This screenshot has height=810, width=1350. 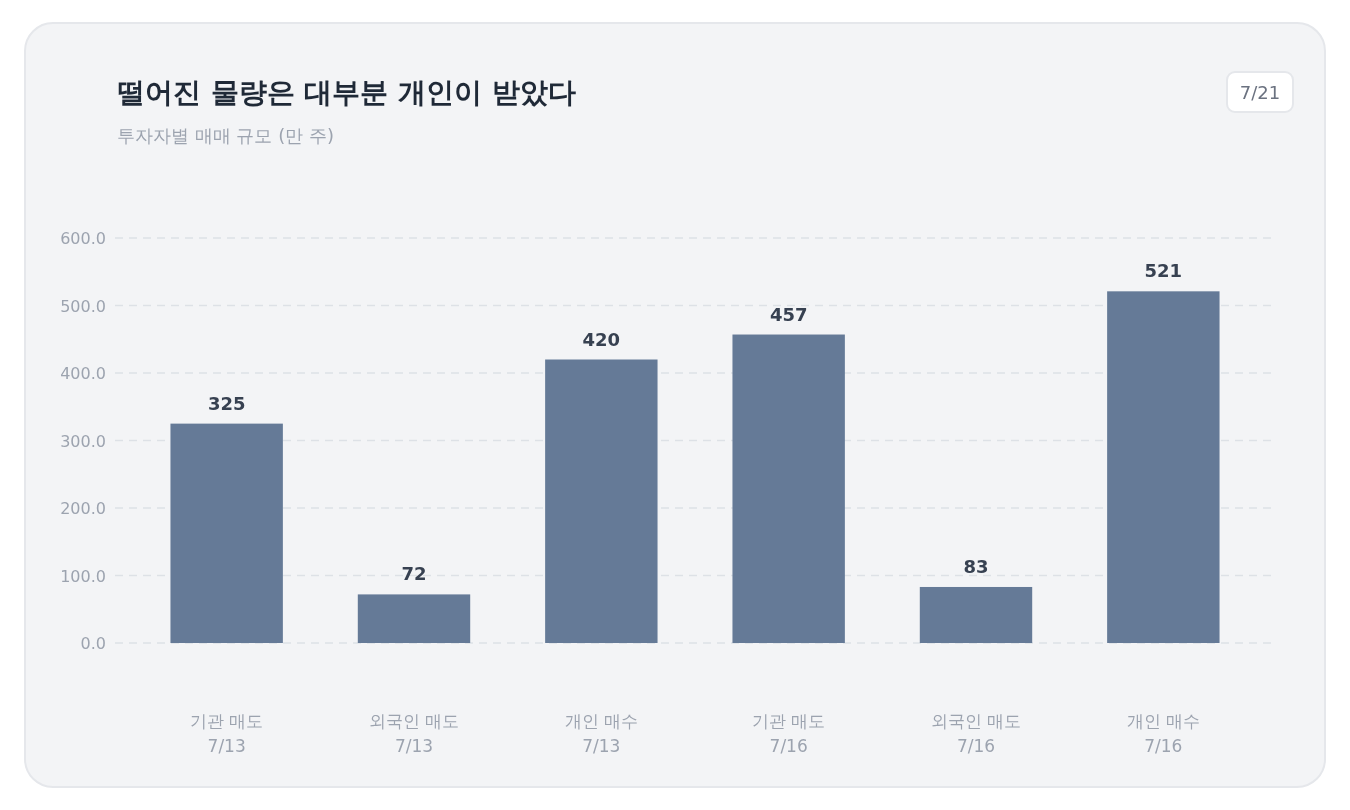 What do you see at coordinates (83, 508) in the screenshot?
I see `y-tick-label: 200.0` at bounding box center [83, 508].